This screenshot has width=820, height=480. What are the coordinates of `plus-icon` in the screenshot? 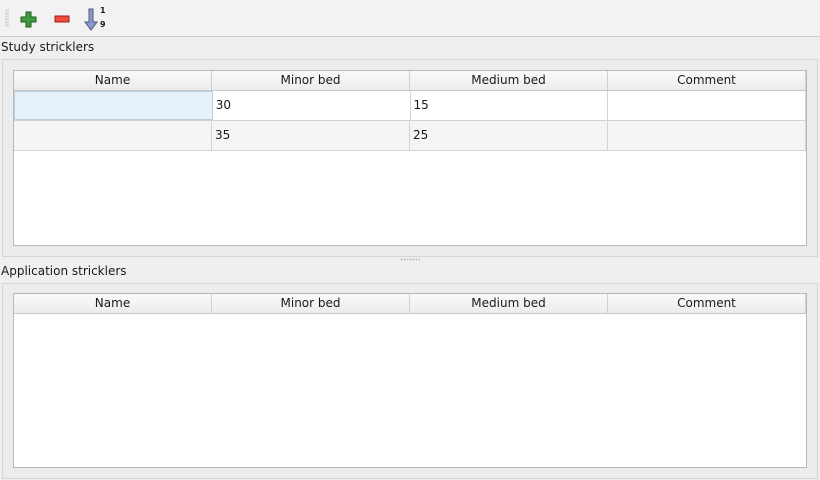 It's located at (28, 19).